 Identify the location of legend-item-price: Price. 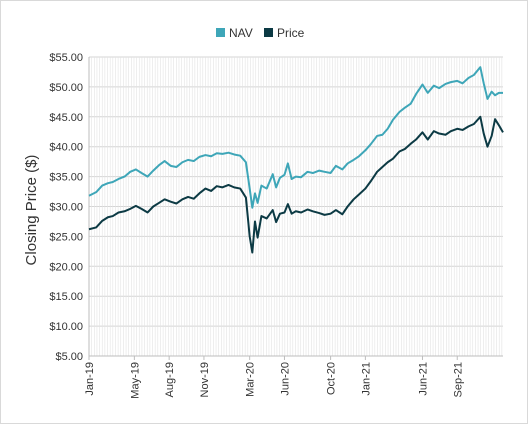
(284, 33).